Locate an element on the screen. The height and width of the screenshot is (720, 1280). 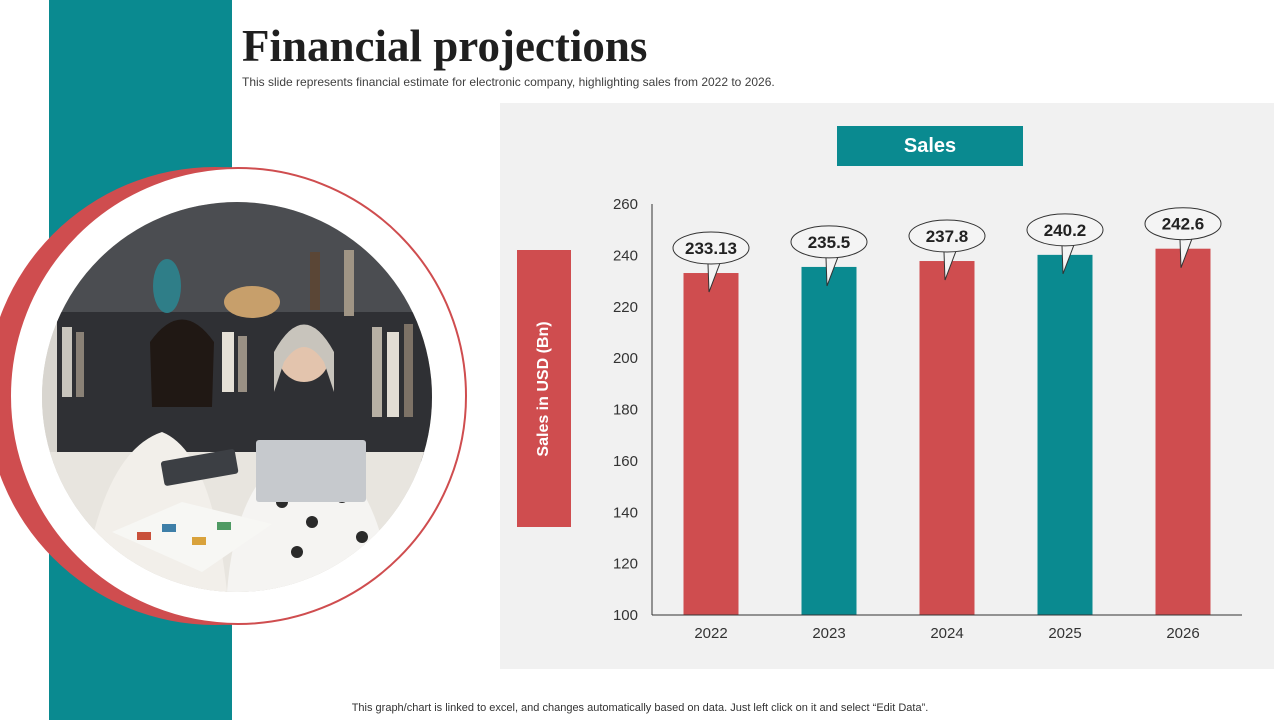
y-tick-label: 240 is located at coordinates (625, 255).